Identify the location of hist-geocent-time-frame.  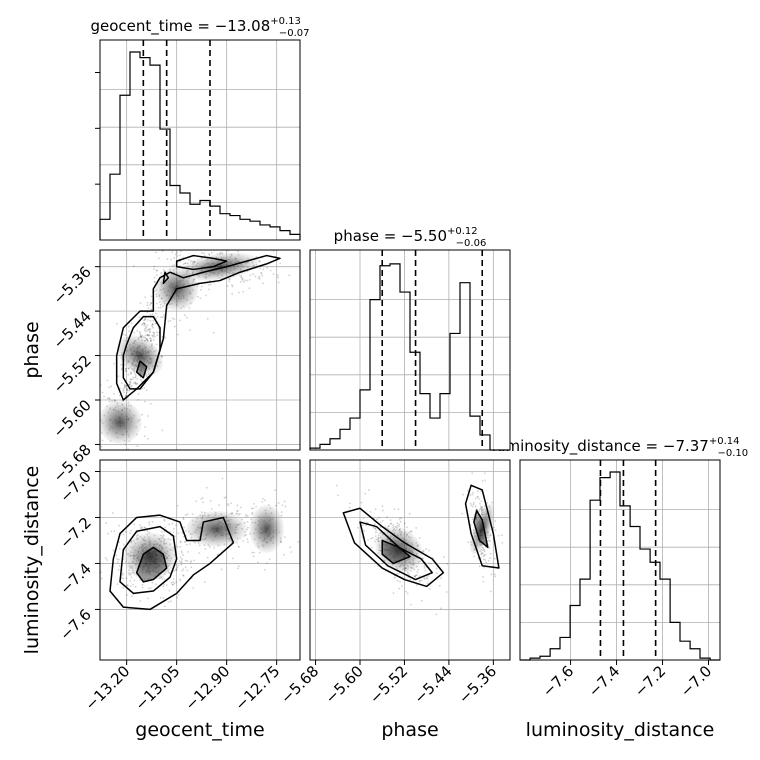
(200, 140).